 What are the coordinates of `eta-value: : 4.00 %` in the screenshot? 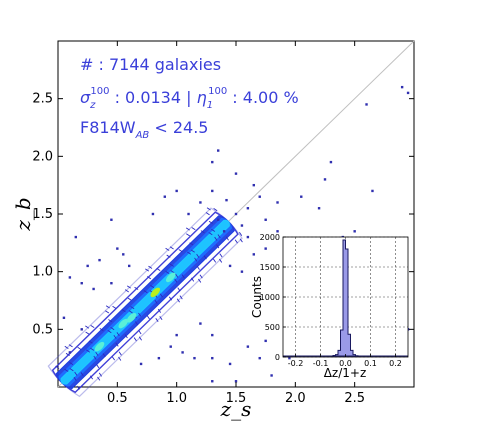 It's located at (262, 97).